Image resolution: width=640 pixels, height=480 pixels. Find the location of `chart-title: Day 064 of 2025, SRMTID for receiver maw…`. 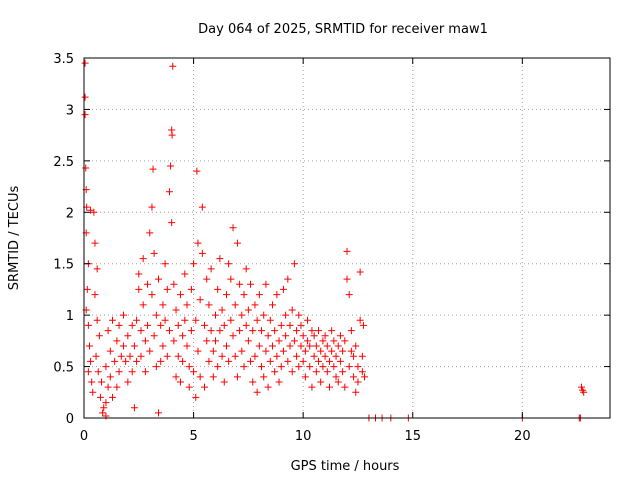

chart-title: Day 064 of 2025, SRMTID for receiver maw… is located at coordinates (343, 29).